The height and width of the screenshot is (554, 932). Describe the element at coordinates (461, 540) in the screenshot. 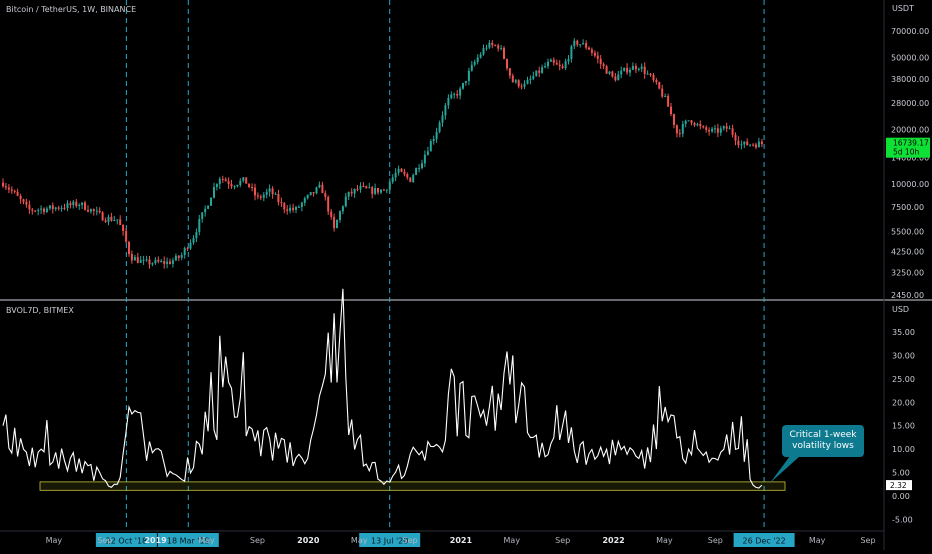

I see `time-tick-label: 2021` at that location.